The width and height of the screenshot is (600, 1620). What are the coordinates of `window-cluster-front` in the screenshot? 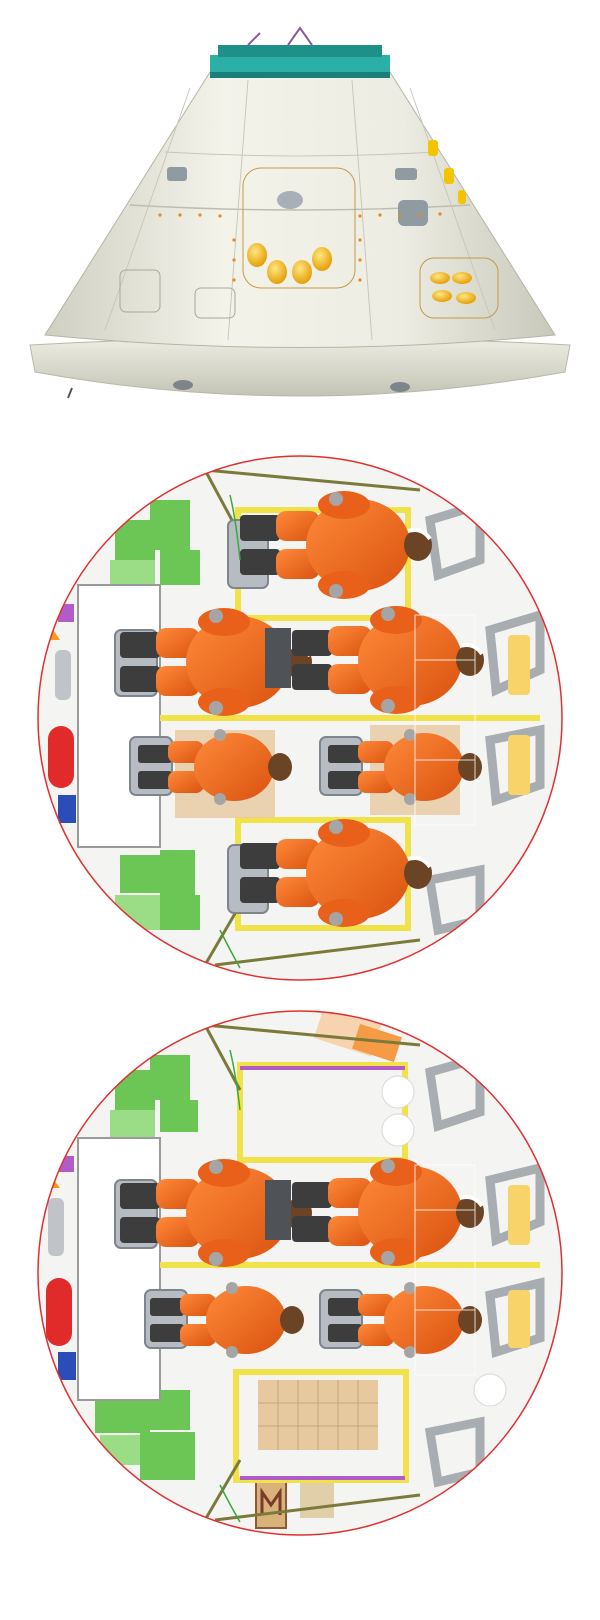 It's located at (289, 263).